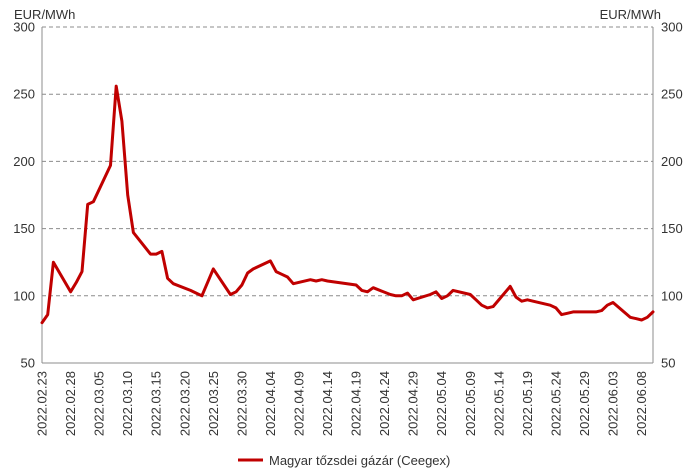 The height and width of the screenshot is (476, 697). I want to click on x-tick-label: 2022.03.25, so click(213, 403).